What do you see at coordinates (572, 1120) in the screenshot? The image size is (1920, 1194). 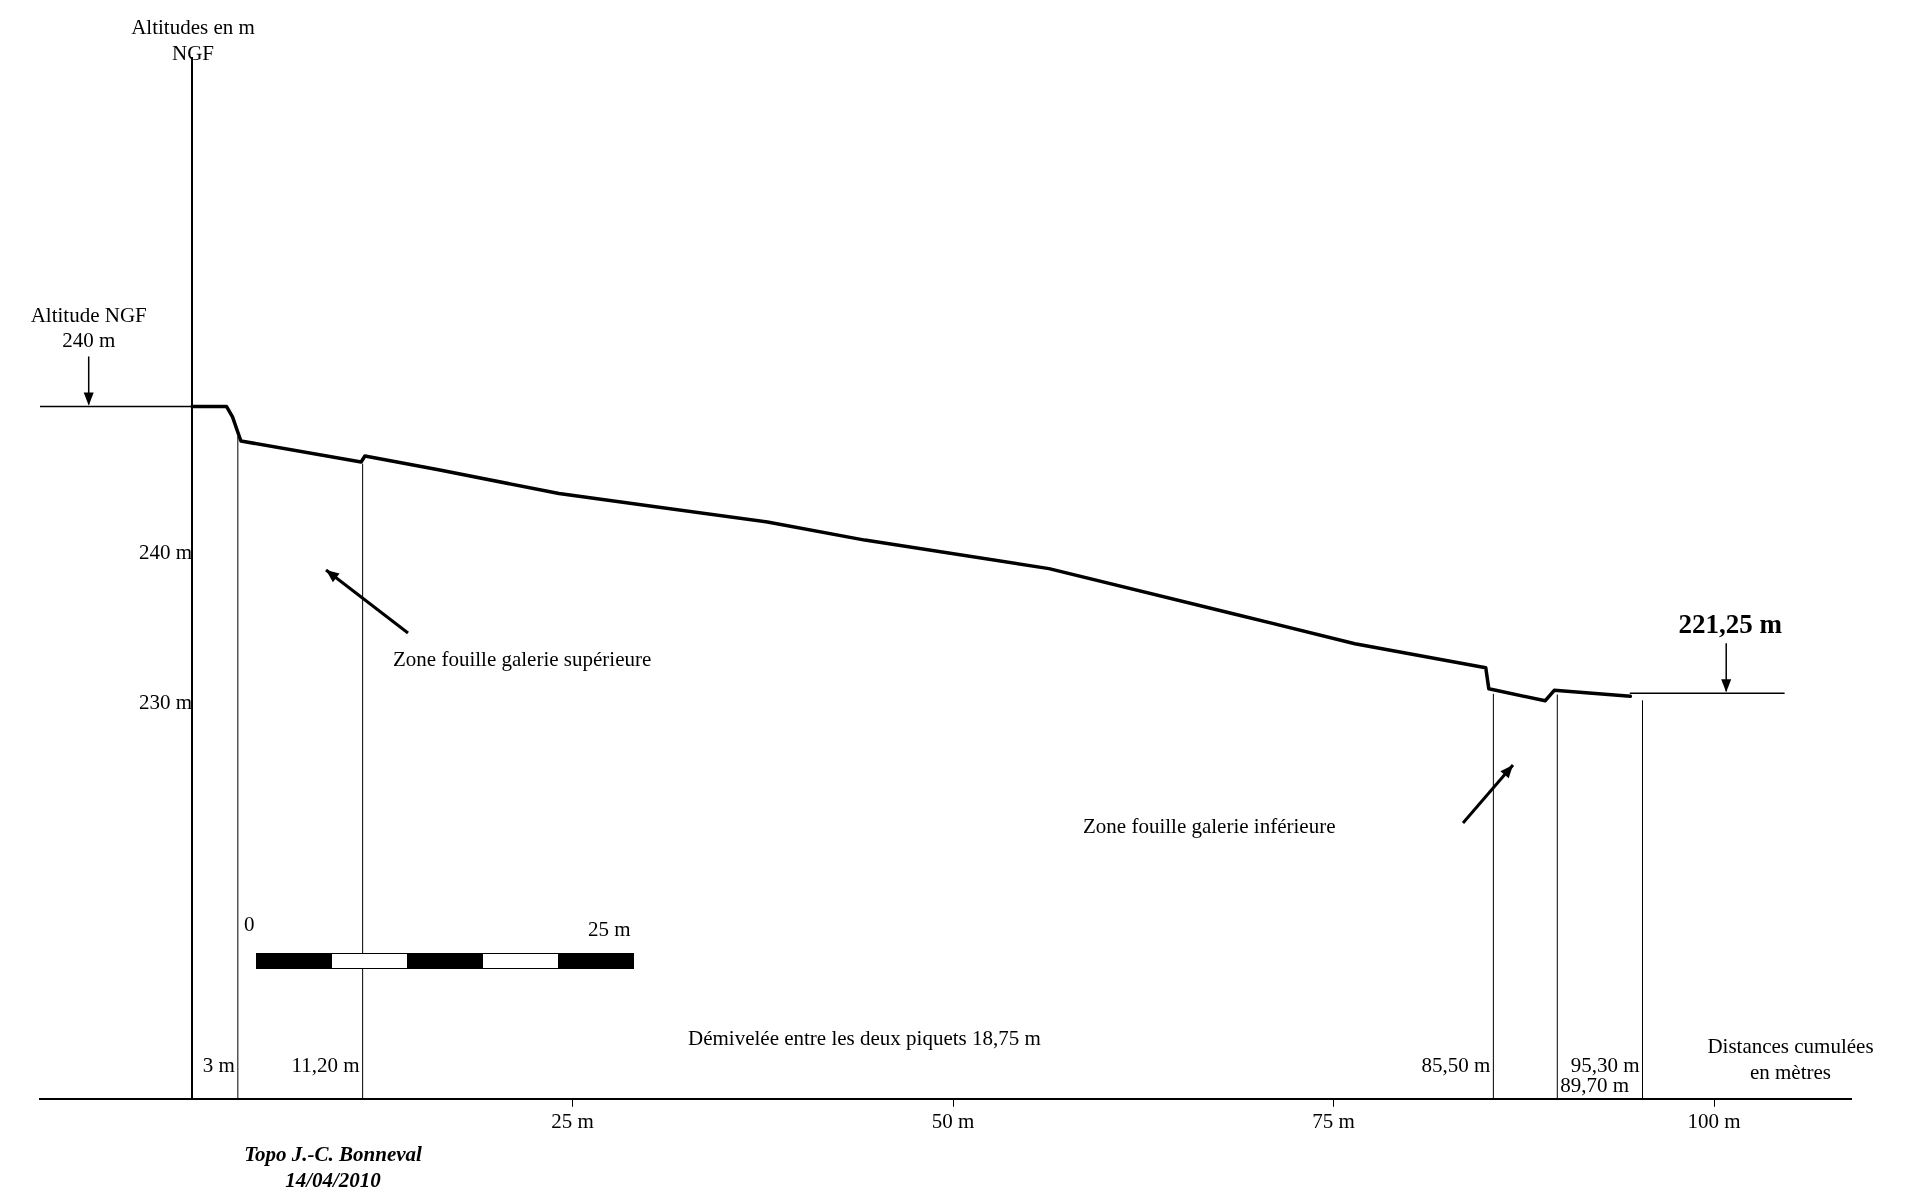 I see `x-tick-label: 25 m` at bounding box center [572, 1120].